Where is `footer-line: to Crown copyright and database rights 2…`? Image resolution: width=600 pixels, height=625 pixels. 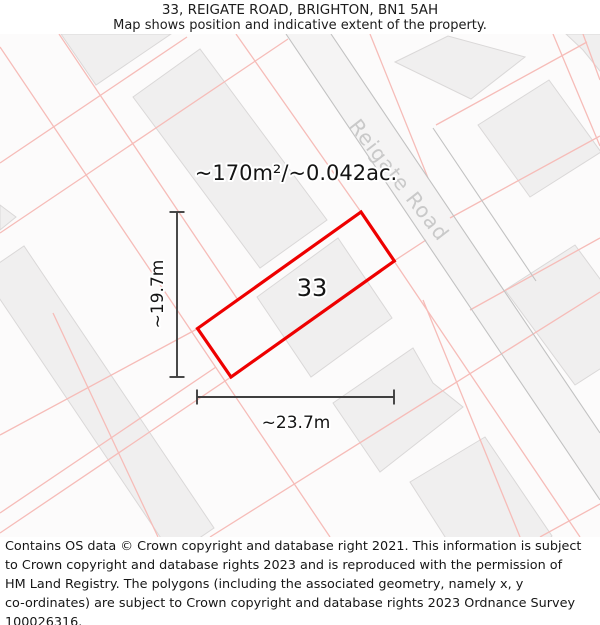 footer-line: to Crown copyright and database rights 2… is located at coordinates (284, 565).